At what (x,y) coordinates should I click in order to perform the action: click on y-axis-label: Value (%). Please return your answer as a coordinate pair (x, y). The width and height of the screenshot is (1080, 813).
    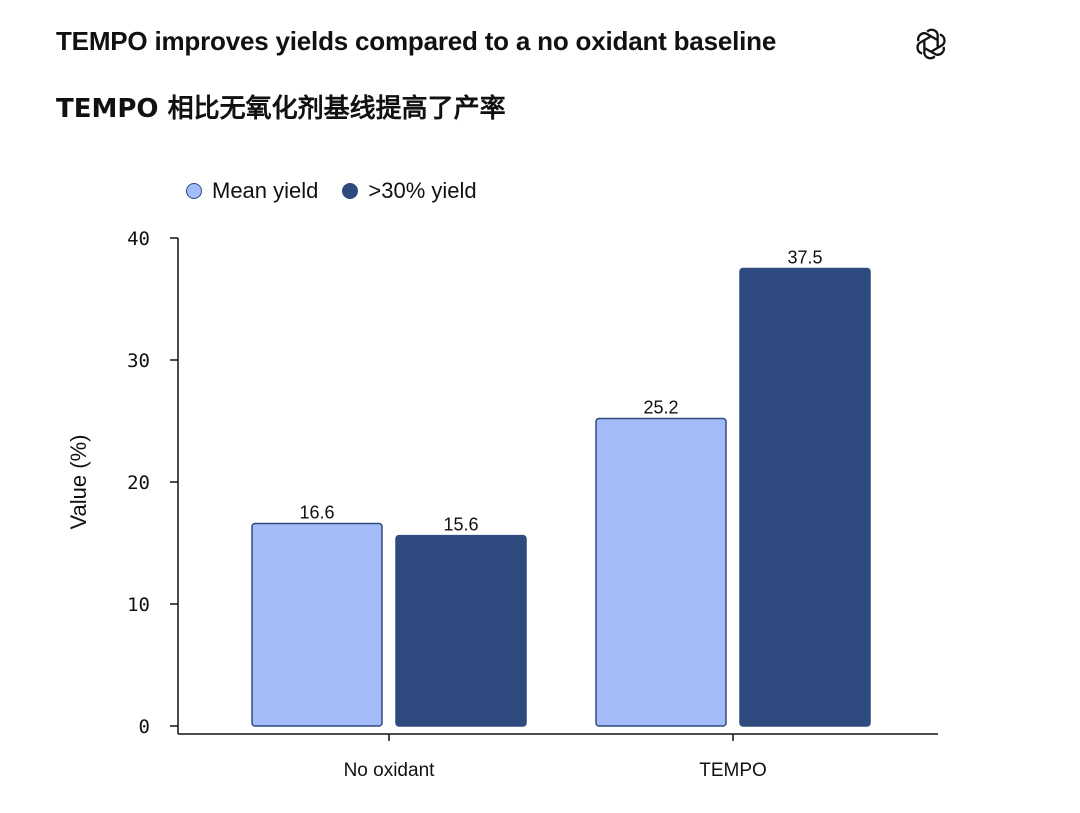
    Looking at the image, I should click on (78, 482).